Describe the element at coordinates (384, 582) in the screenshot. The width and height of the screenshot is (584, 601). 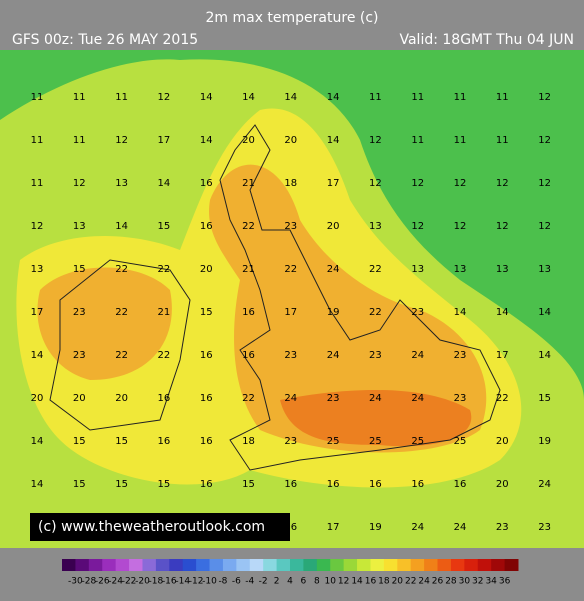
I see `scale-label: 18` at that location.